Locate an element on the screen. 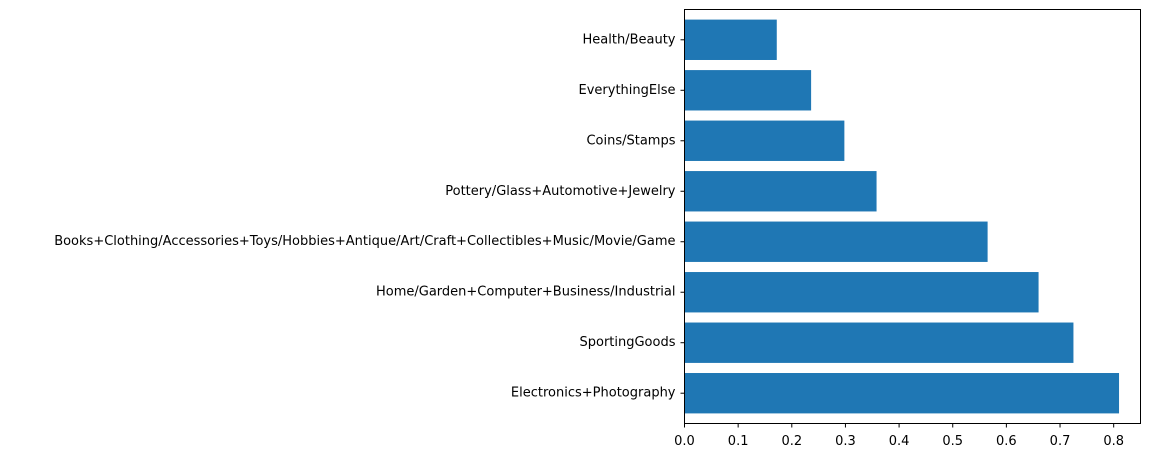 This screenshot has height=474, width=1149. y-tick-label: Health/Beauty is located at coordinates (629, 39).